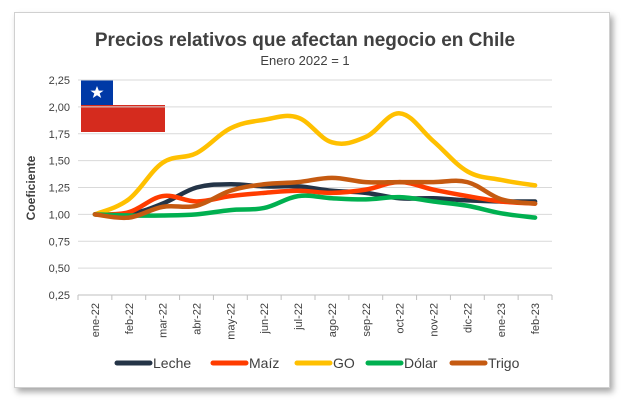  Describe the element at coordinates (59, 162) in the screenshot. I see `y-tick-label: 1,50` at that location.